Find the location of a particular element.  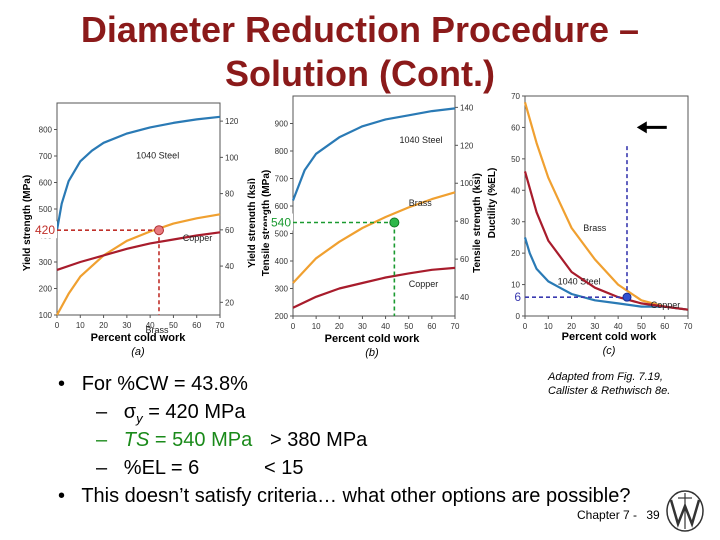

yield-y2-tick-label: 80 is located at coordinates (229, 194).